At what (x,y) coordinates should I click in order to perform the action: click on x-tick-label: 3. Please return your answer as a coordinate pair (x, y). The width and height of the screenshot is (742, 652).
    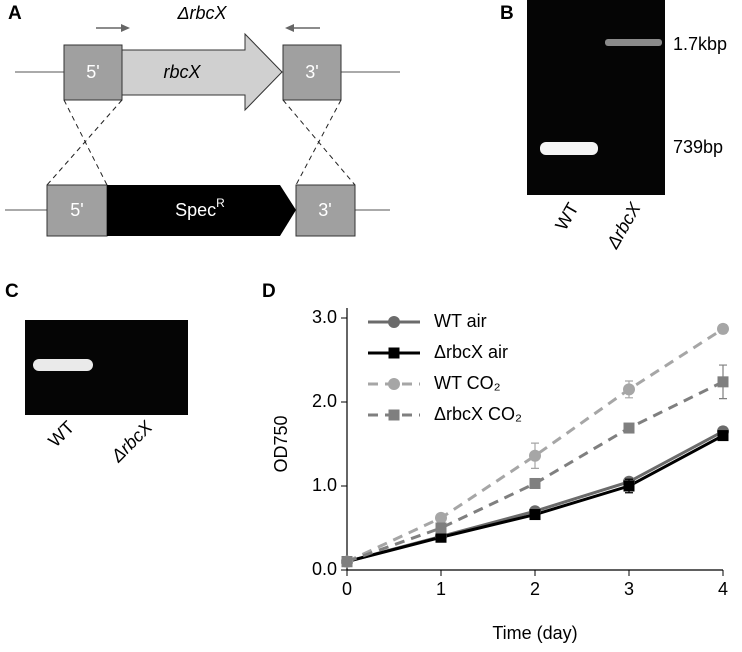
    Looking at the image, I should click on (629, 589).